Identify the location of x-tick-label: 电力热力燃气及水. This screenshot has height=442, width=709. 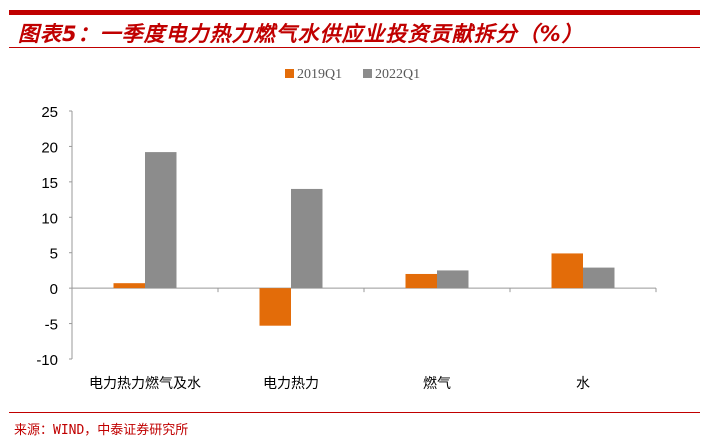
(145, 383).